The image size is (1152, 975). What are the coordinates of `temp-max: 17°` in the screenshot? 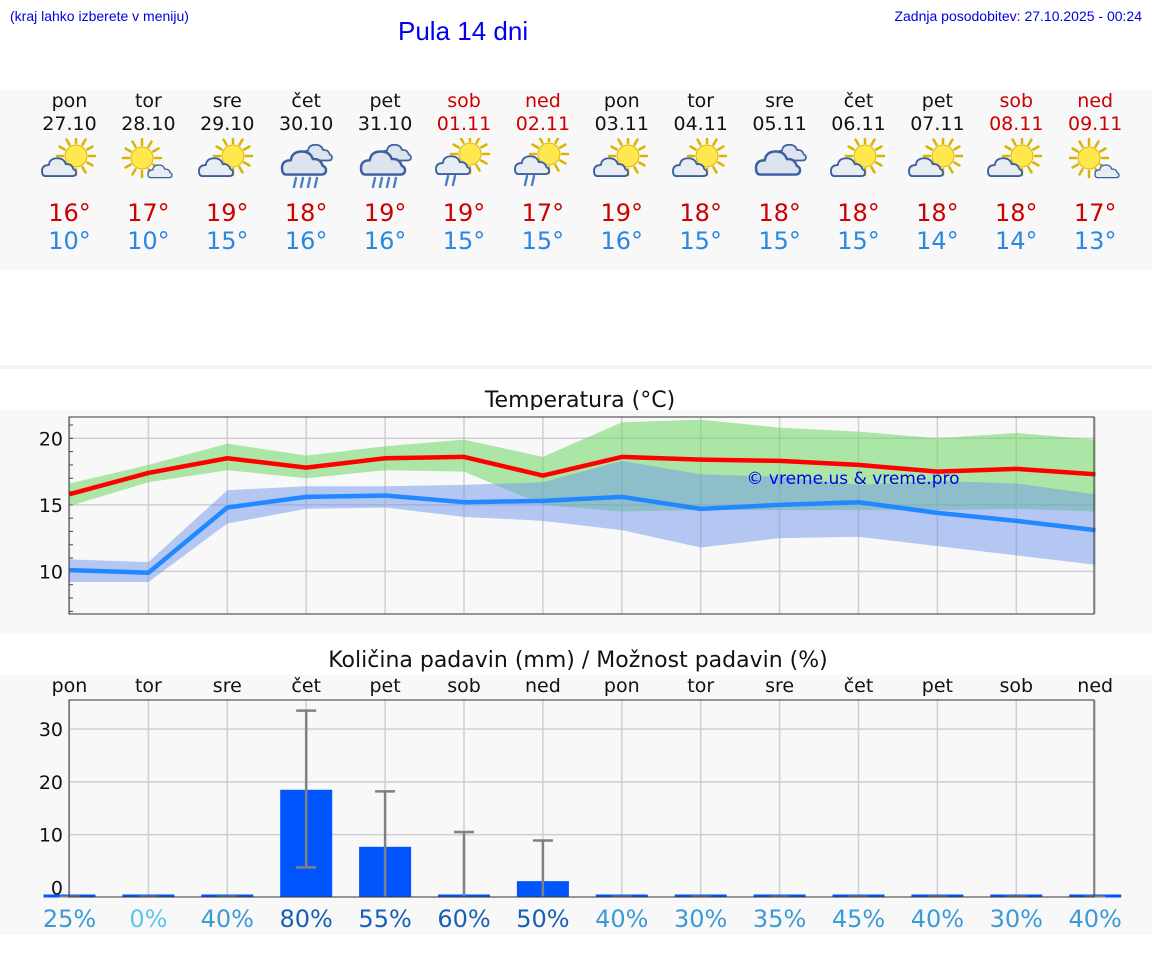 It's located at (543, 213).